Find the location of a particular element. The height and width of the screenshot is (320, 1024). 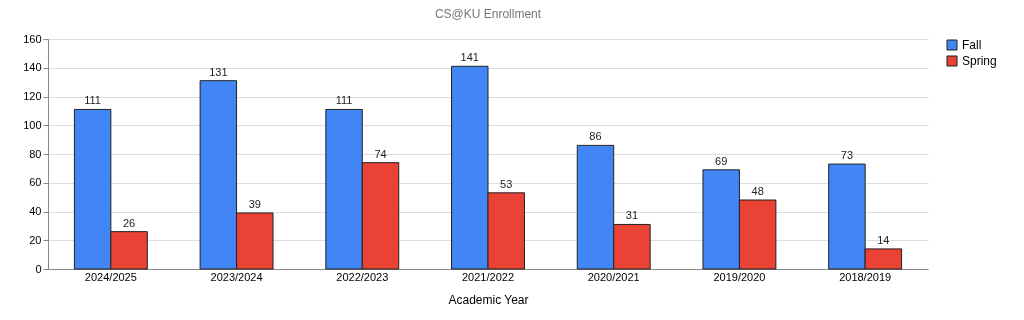

data-label: 141 is located at coordinates (469, 57).